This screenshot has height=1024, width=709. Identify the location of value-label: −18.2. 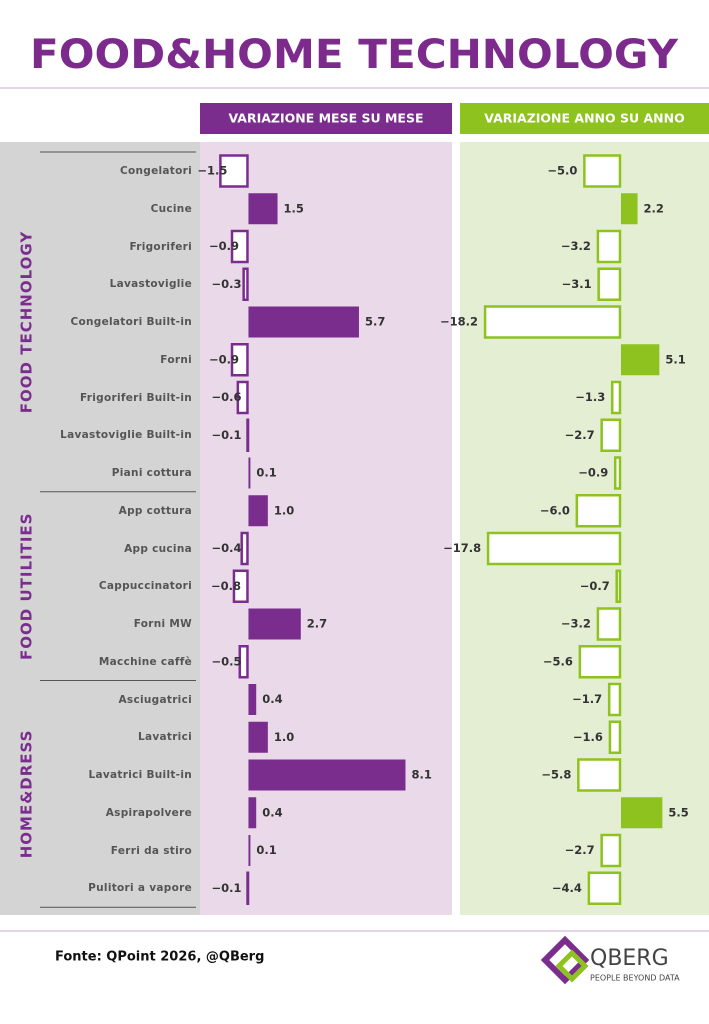
(459, 322).